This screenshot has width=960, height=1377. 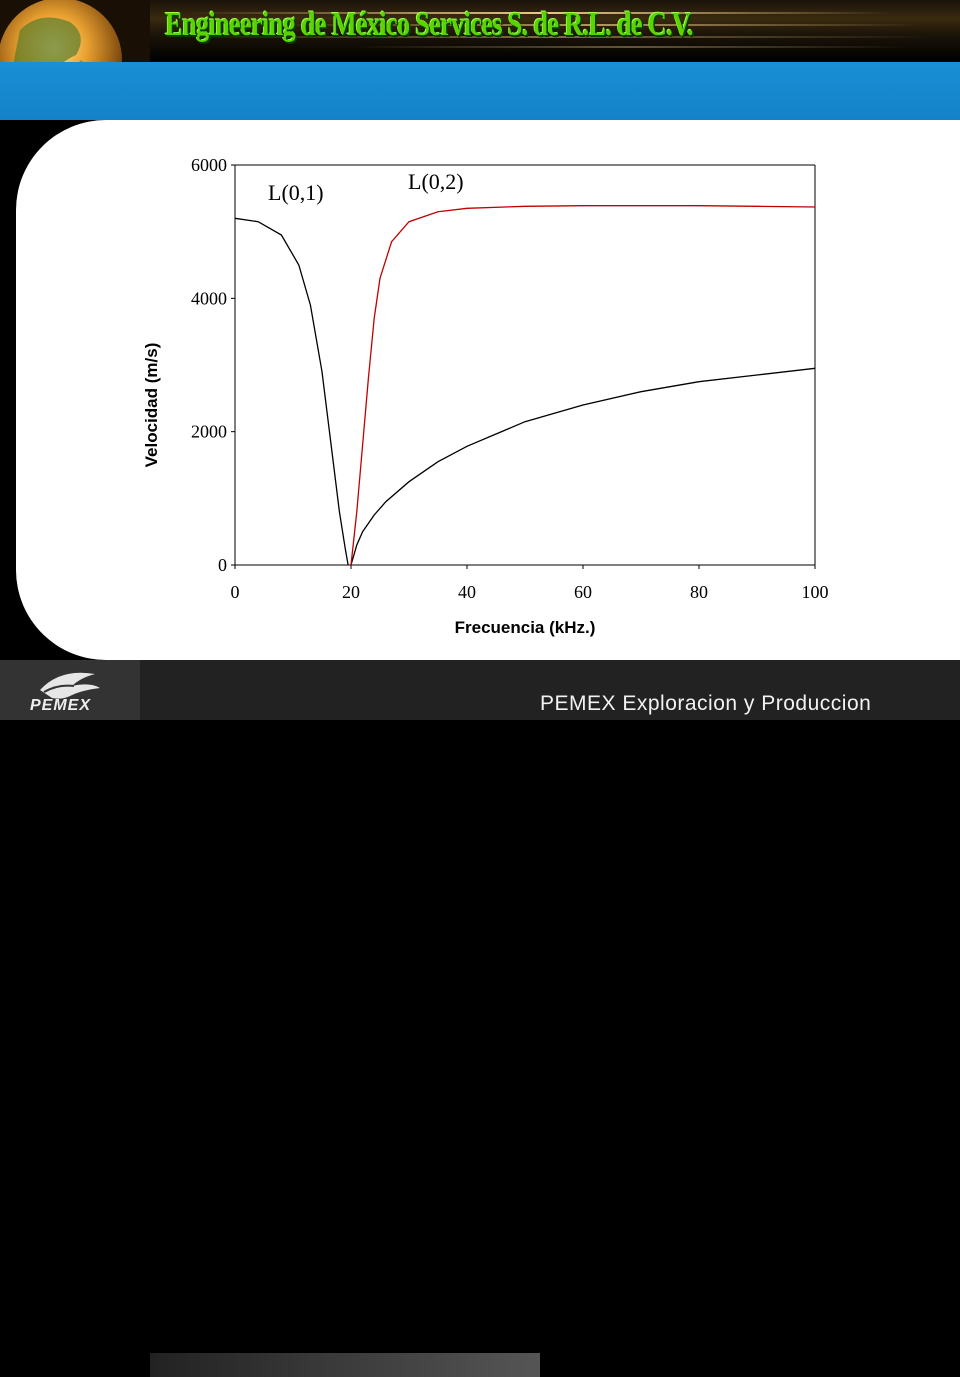 I want to click on header-light-streaks, so click(x=555, y=31).